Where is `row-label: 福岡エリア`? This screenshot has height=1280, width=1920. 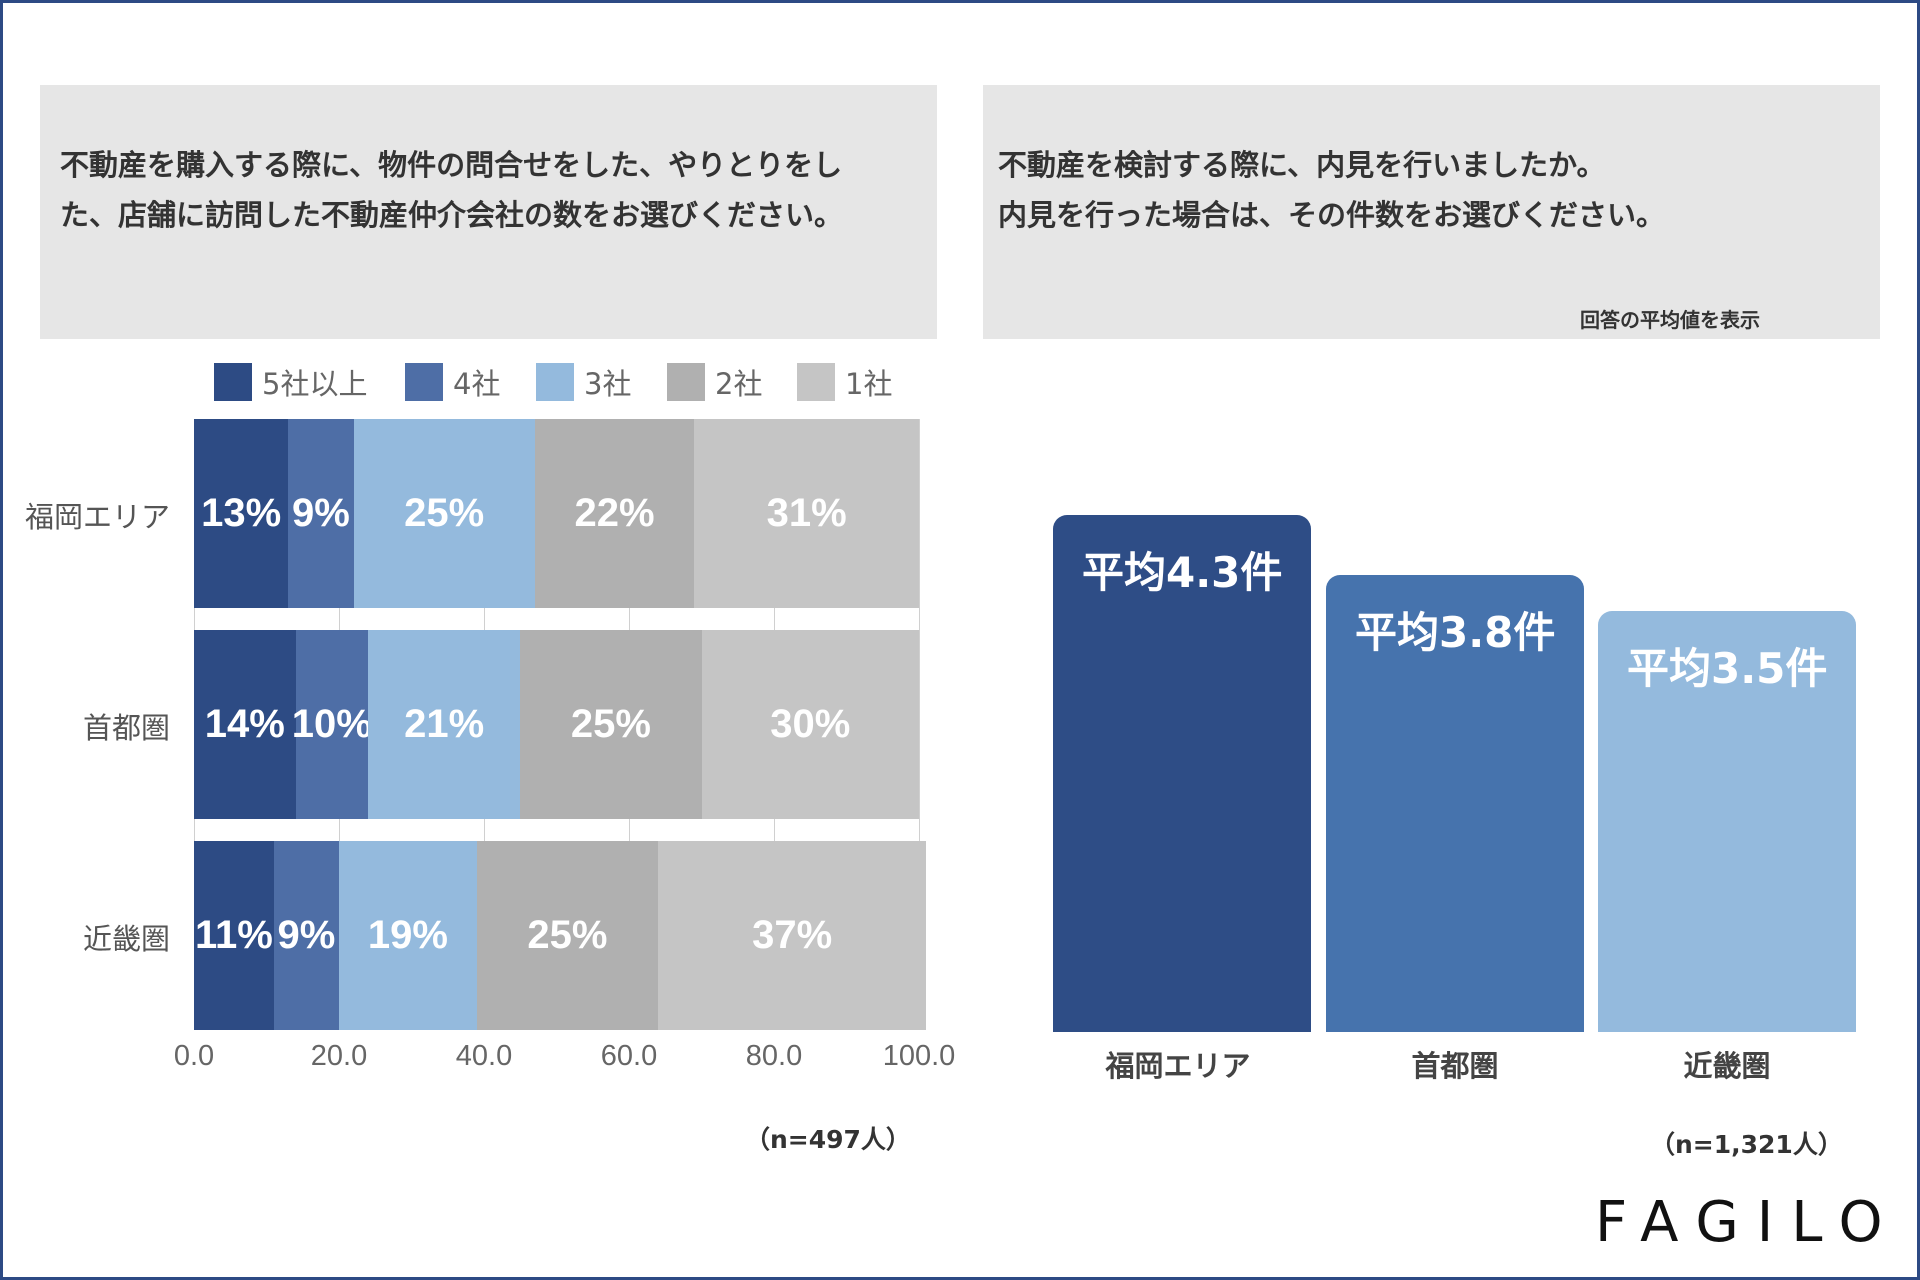 row-label: 福岡エリア is located at coordinates (97, 516).